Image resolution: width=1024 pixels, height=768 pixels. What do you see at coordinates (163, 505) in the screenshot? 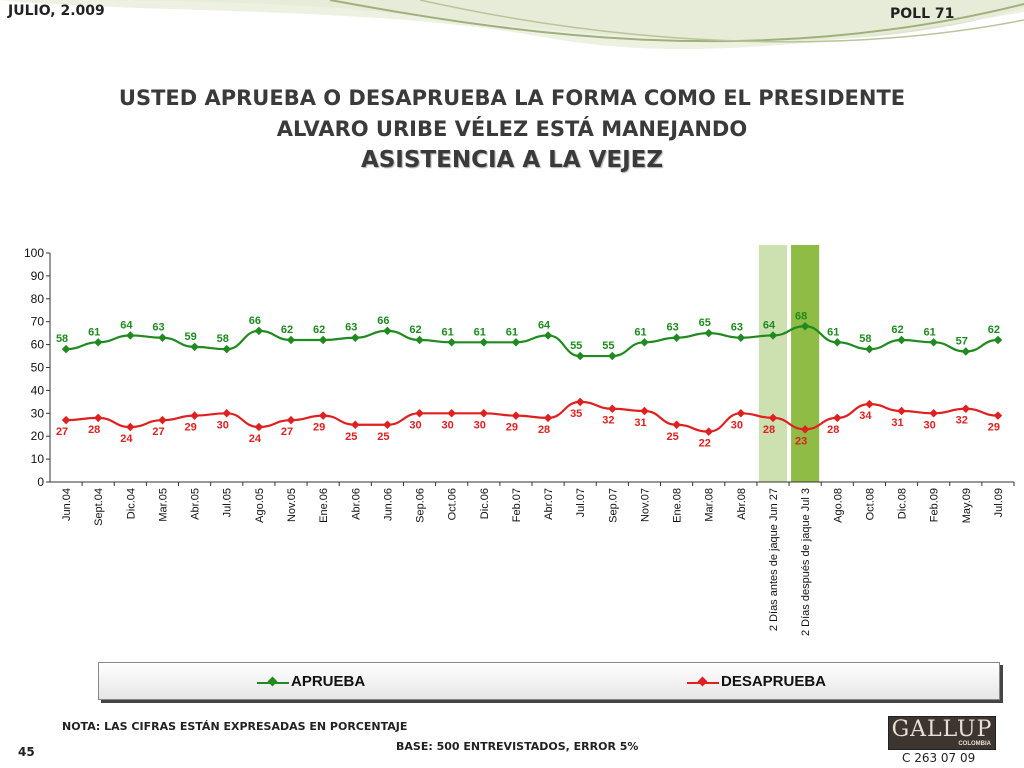
I see `x-tick-label: Mar.05` at bounding box center [163, 505].